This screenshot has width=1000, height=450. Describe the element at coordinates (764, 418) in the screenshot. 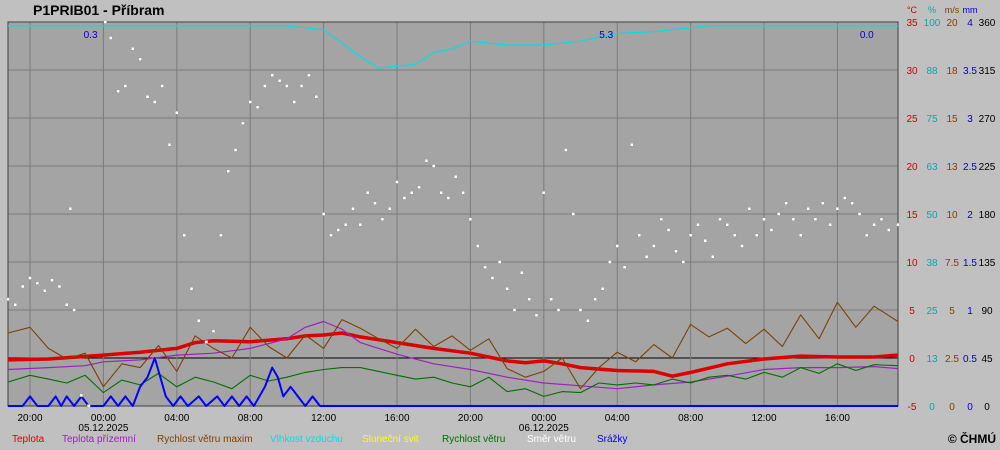

I see `x-tick-label: 12:00` at that location.